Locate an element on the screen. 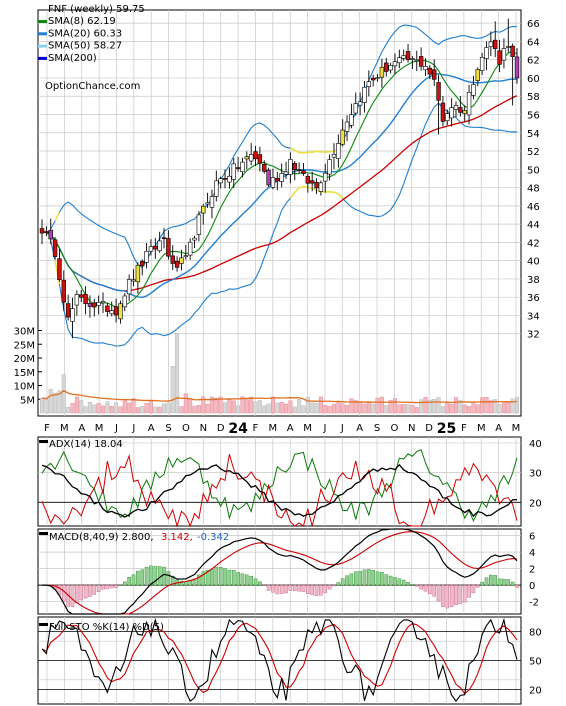 This screenshot has width=566, height=706. adx-y-tick: 40 is located at coordinates (535, 444).